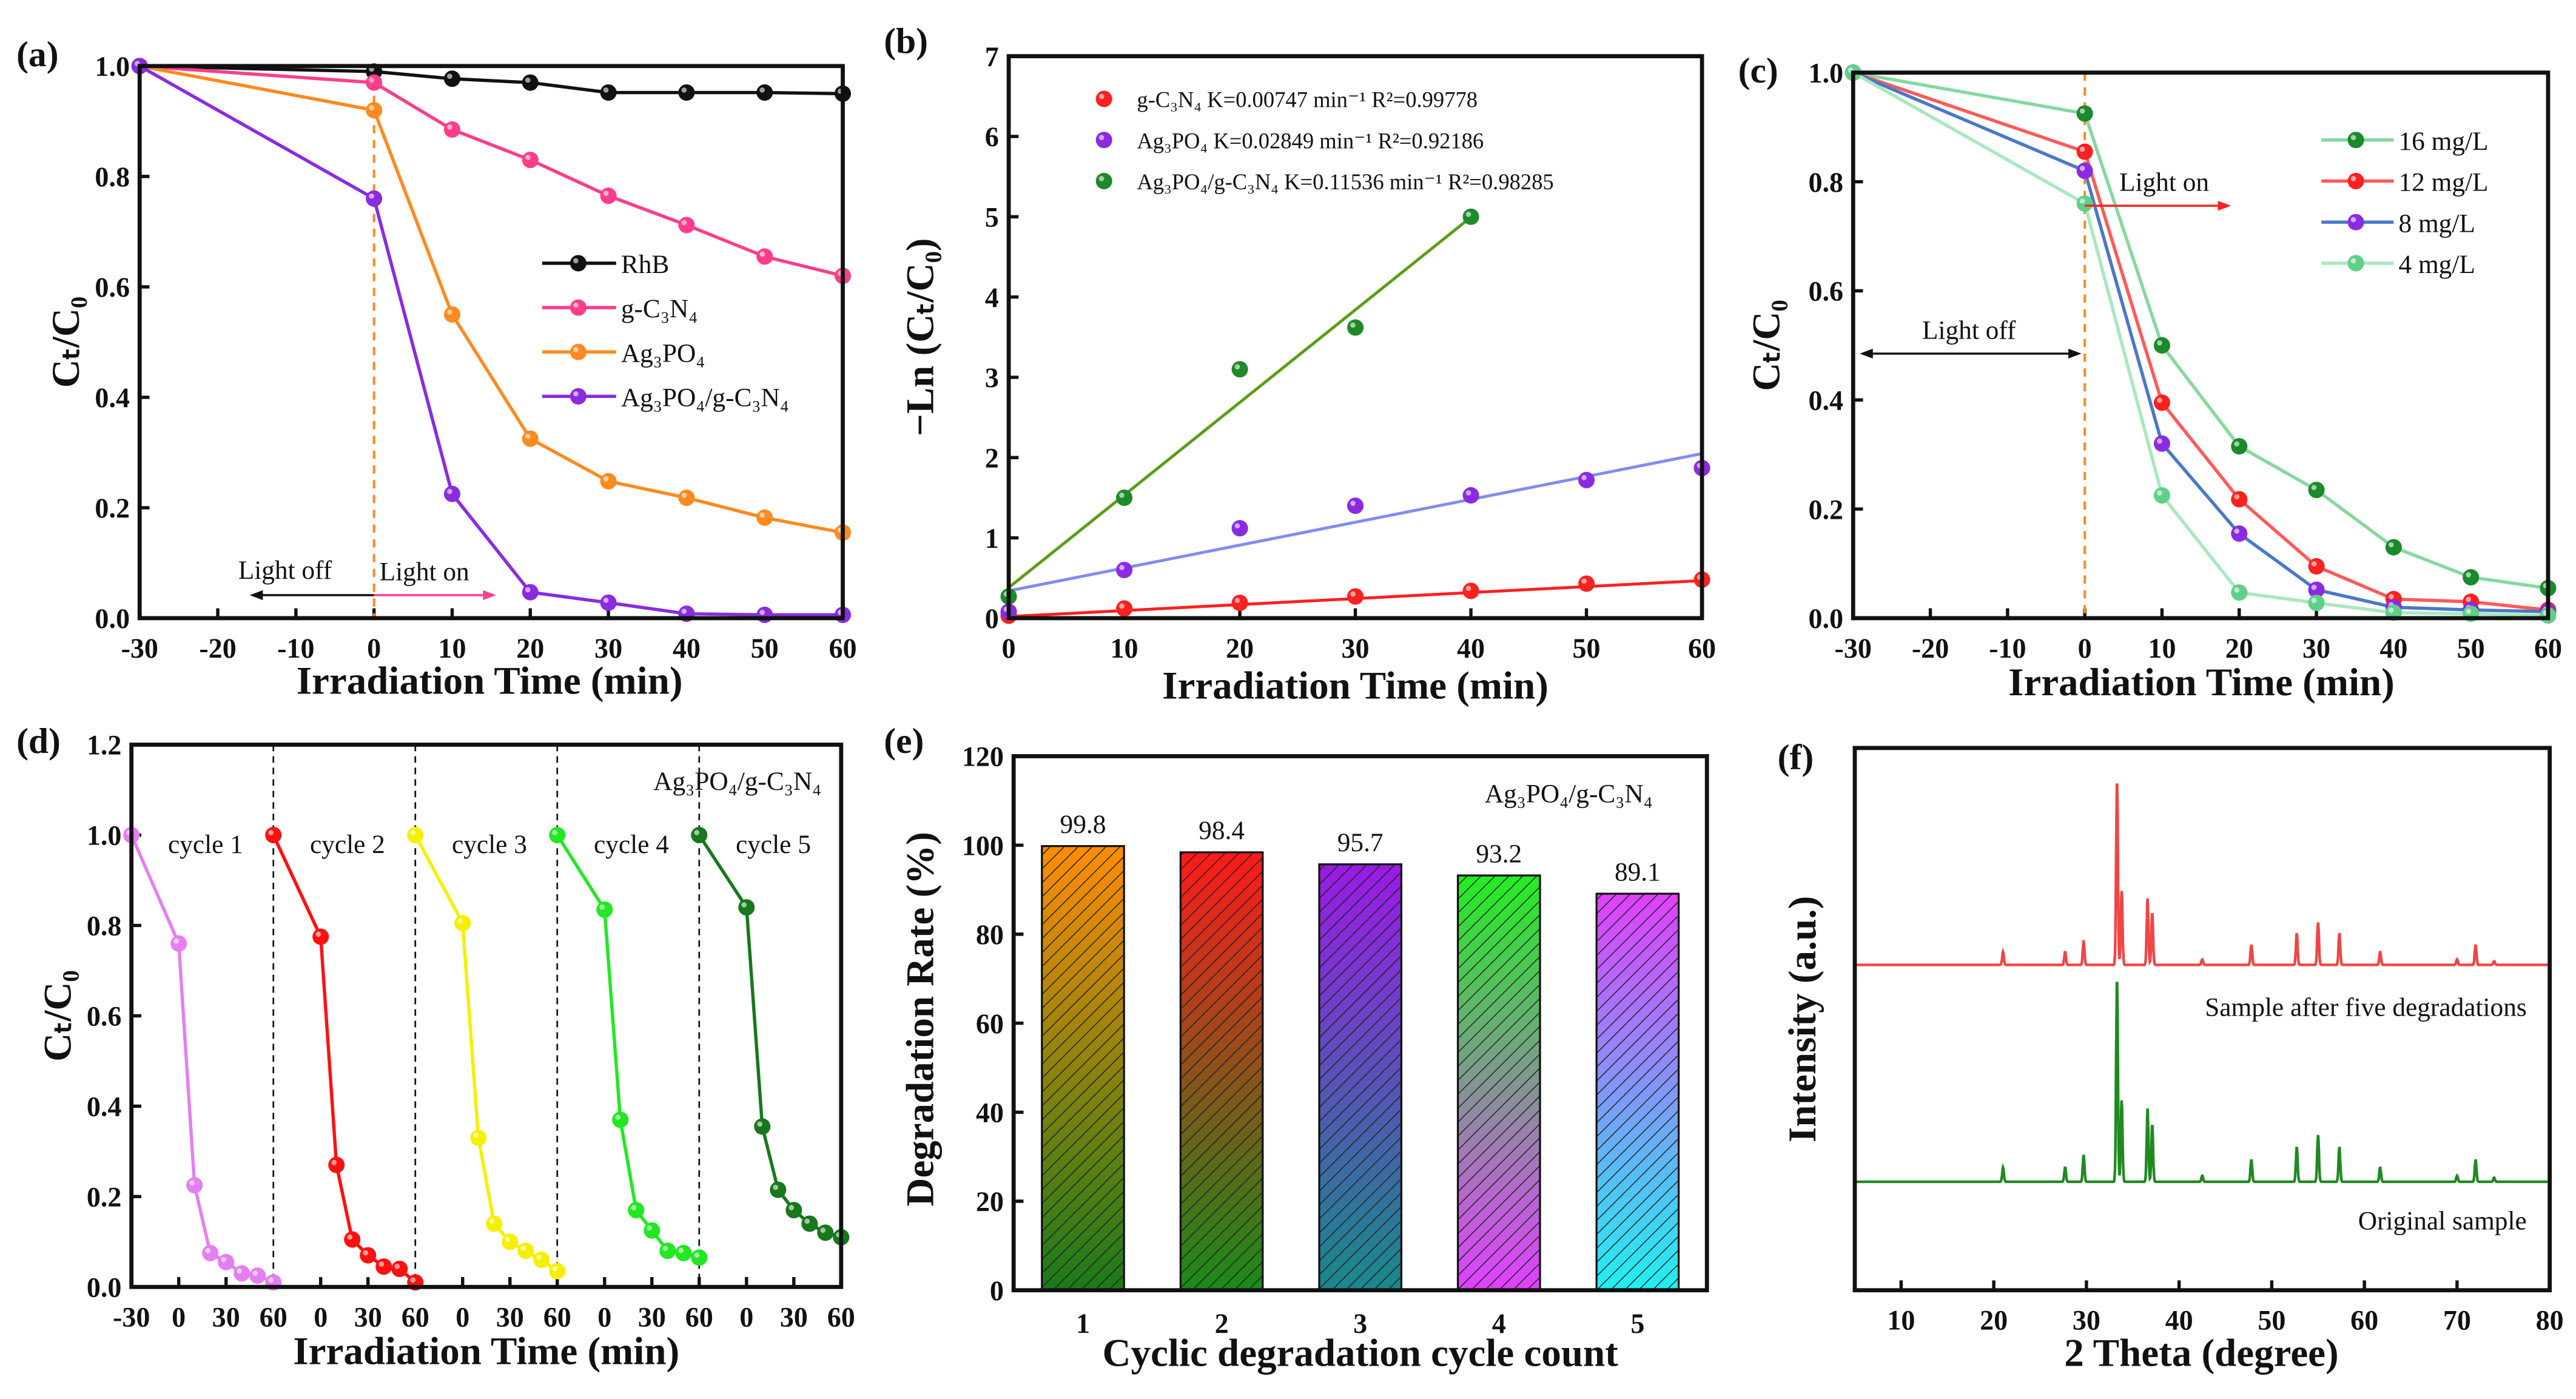 The image size is (2576, 1399). I want to click on x-axis-title: Irradiation Time (min), so click(486, 1352).